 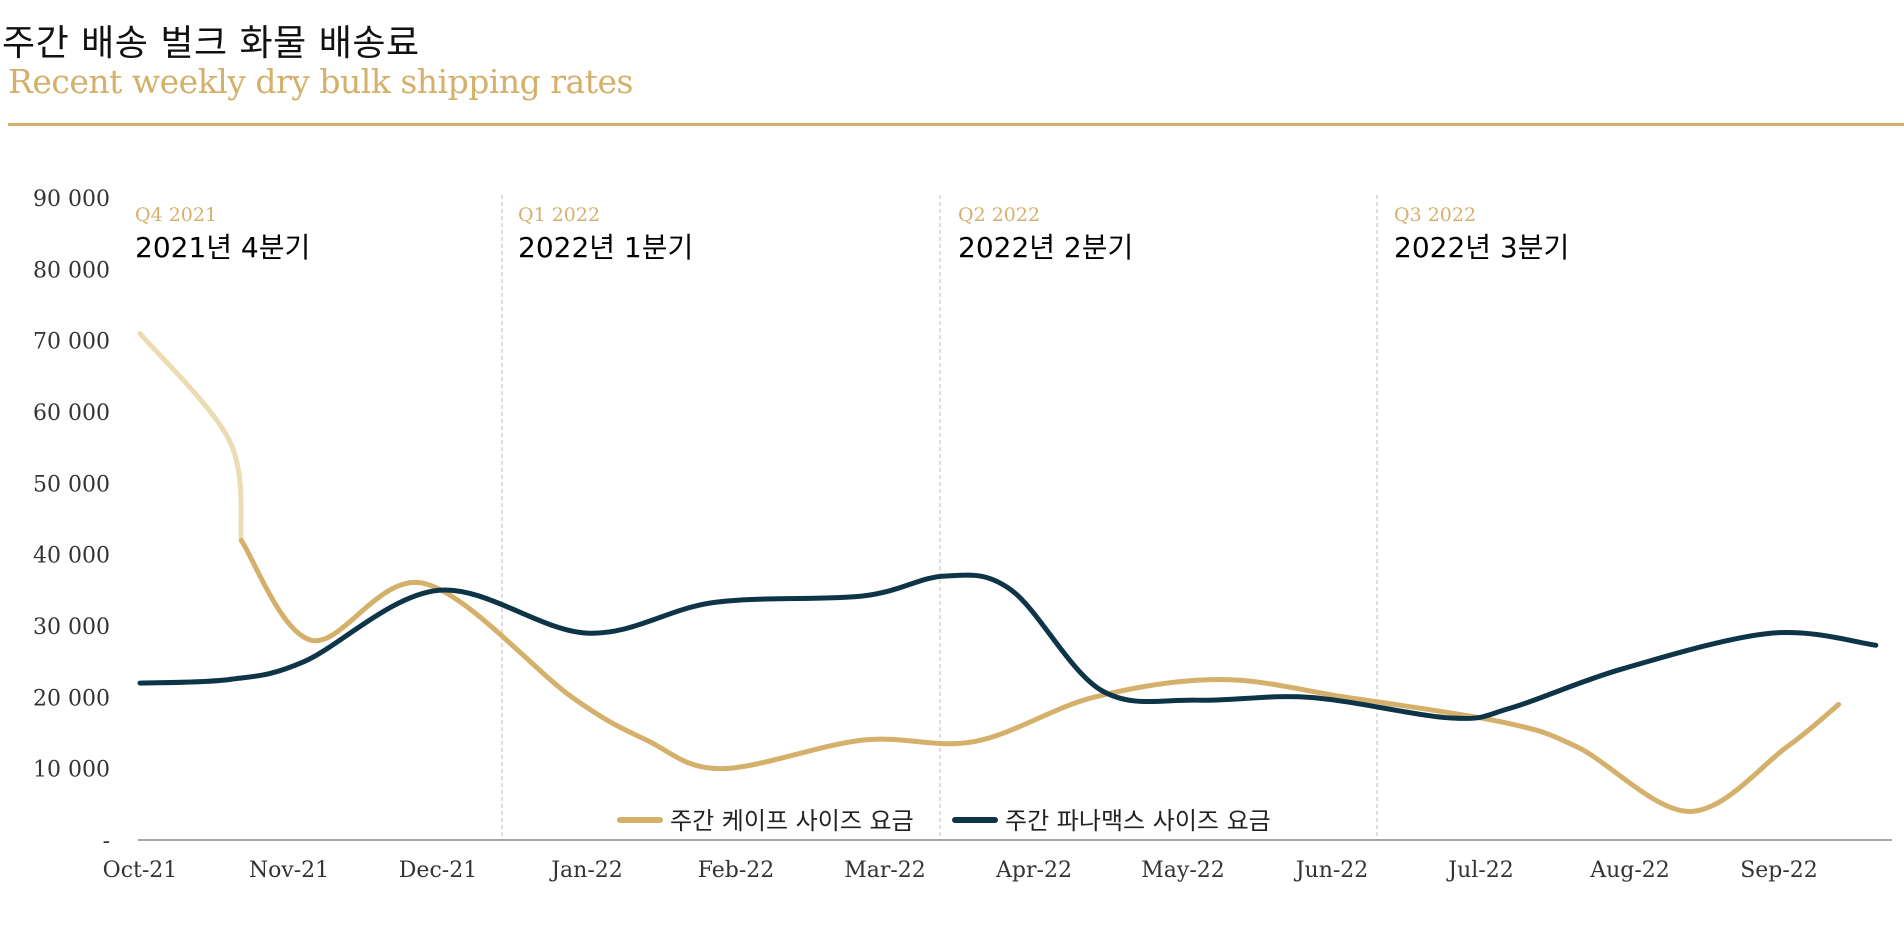 What do you see at coordinates (438, 870) in the screenshot?
I see `x-tick-label: Dec-21` at bounding box center [438, 870].